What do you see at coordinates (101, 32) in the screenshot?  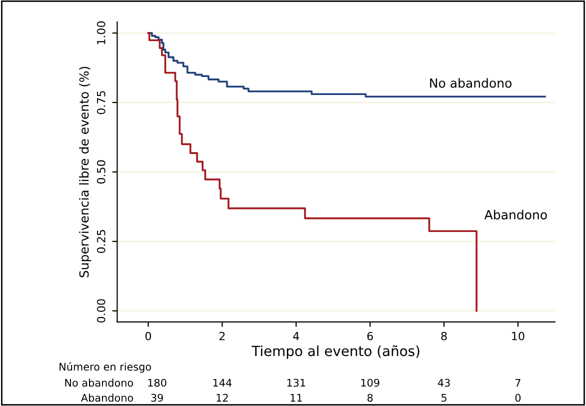 I see `y-tick-label: 1.00` at bounding box center [101, 32].